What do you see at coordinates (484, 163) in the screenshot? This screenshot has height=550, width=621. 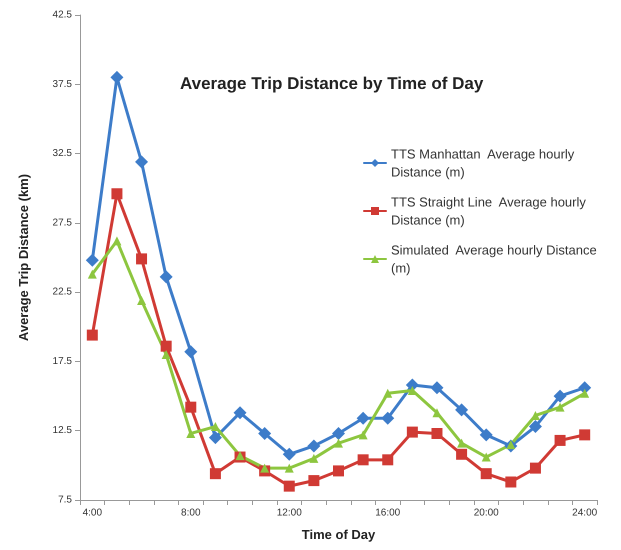 I see `legend-label: TTS Manhattan Average hourly Distance (m)` at bounding box center [484, 163].